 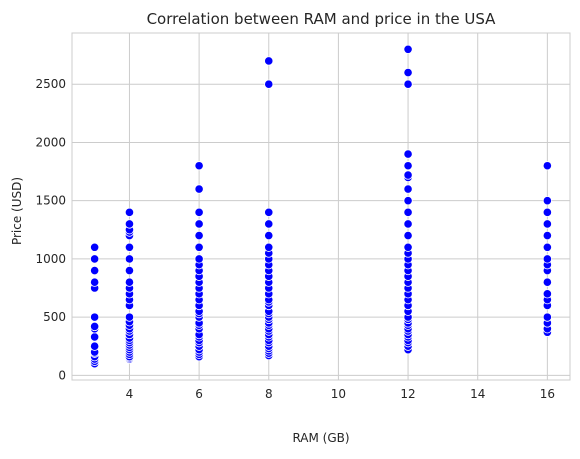 What do you see at coordinates (547, 394) in the screenshot?
I see `x-tick-label: 16` at bounding box center [547, 394].